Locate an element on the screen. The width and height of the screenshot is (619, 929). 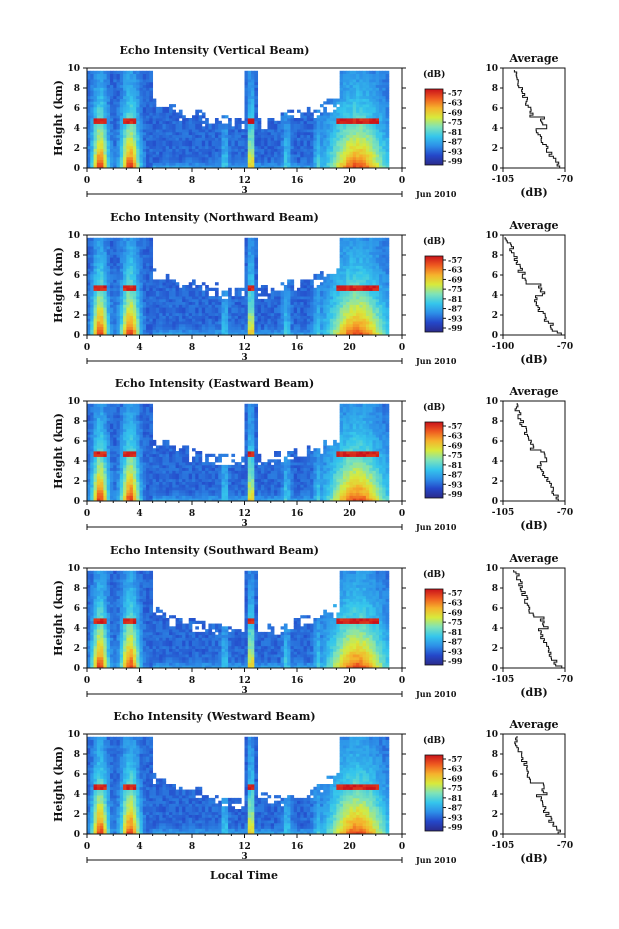
month-label: Jun 2010 is located at coordinates (436, 194).